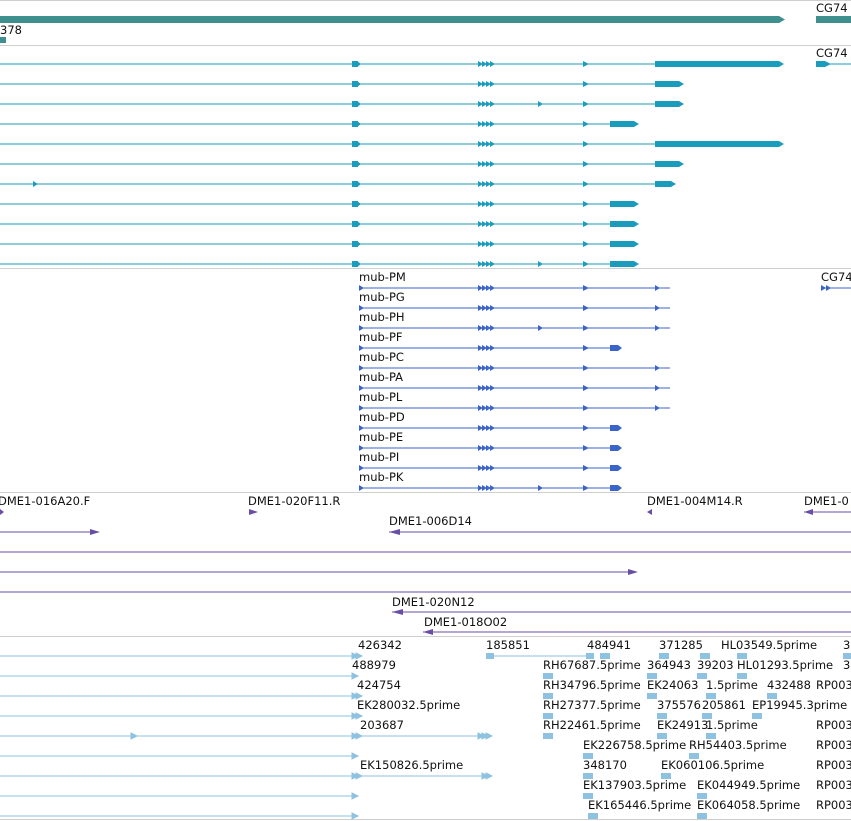  I want to click on transcript-cg74, so click(833, 64).